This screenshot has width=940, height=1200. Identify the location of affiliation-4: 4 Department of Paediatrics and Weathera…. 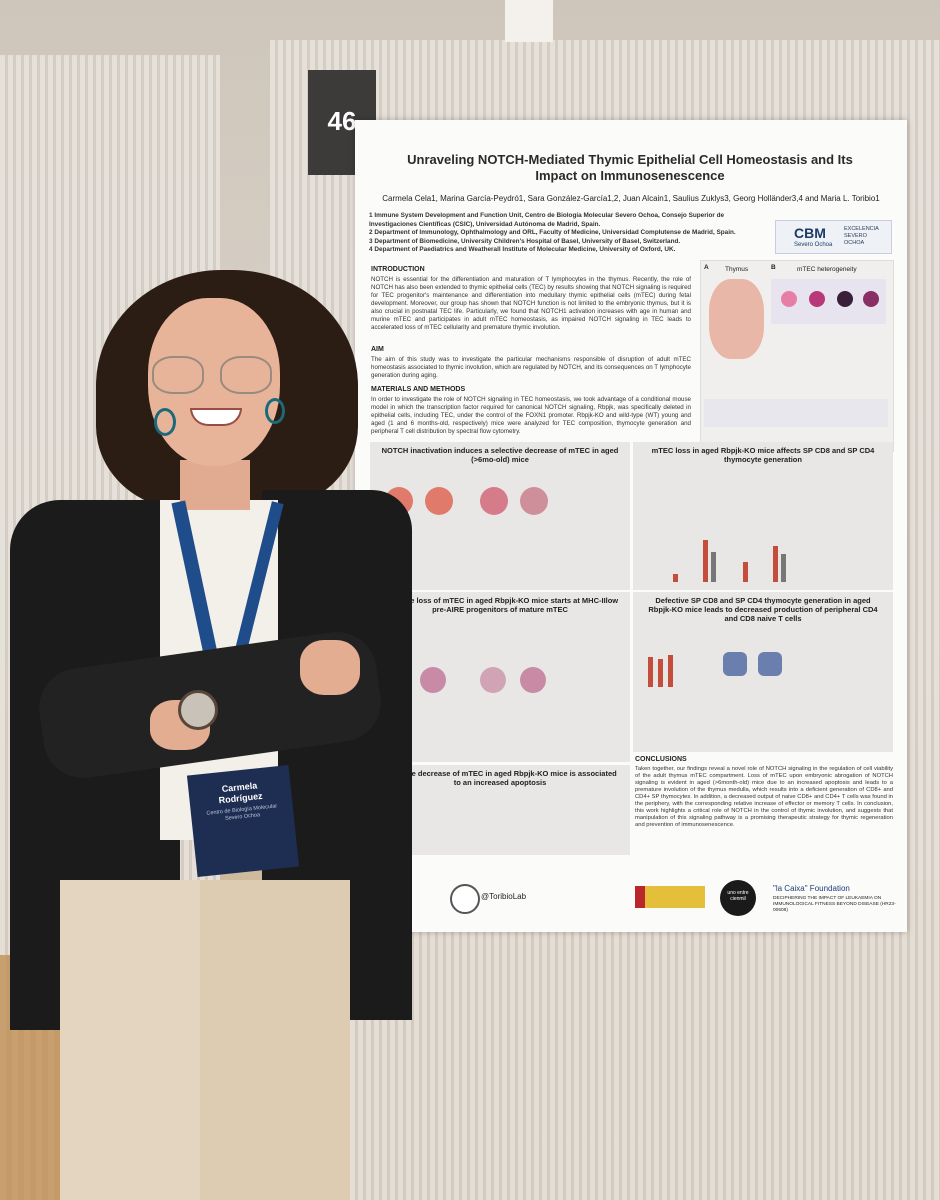
(522, 249).